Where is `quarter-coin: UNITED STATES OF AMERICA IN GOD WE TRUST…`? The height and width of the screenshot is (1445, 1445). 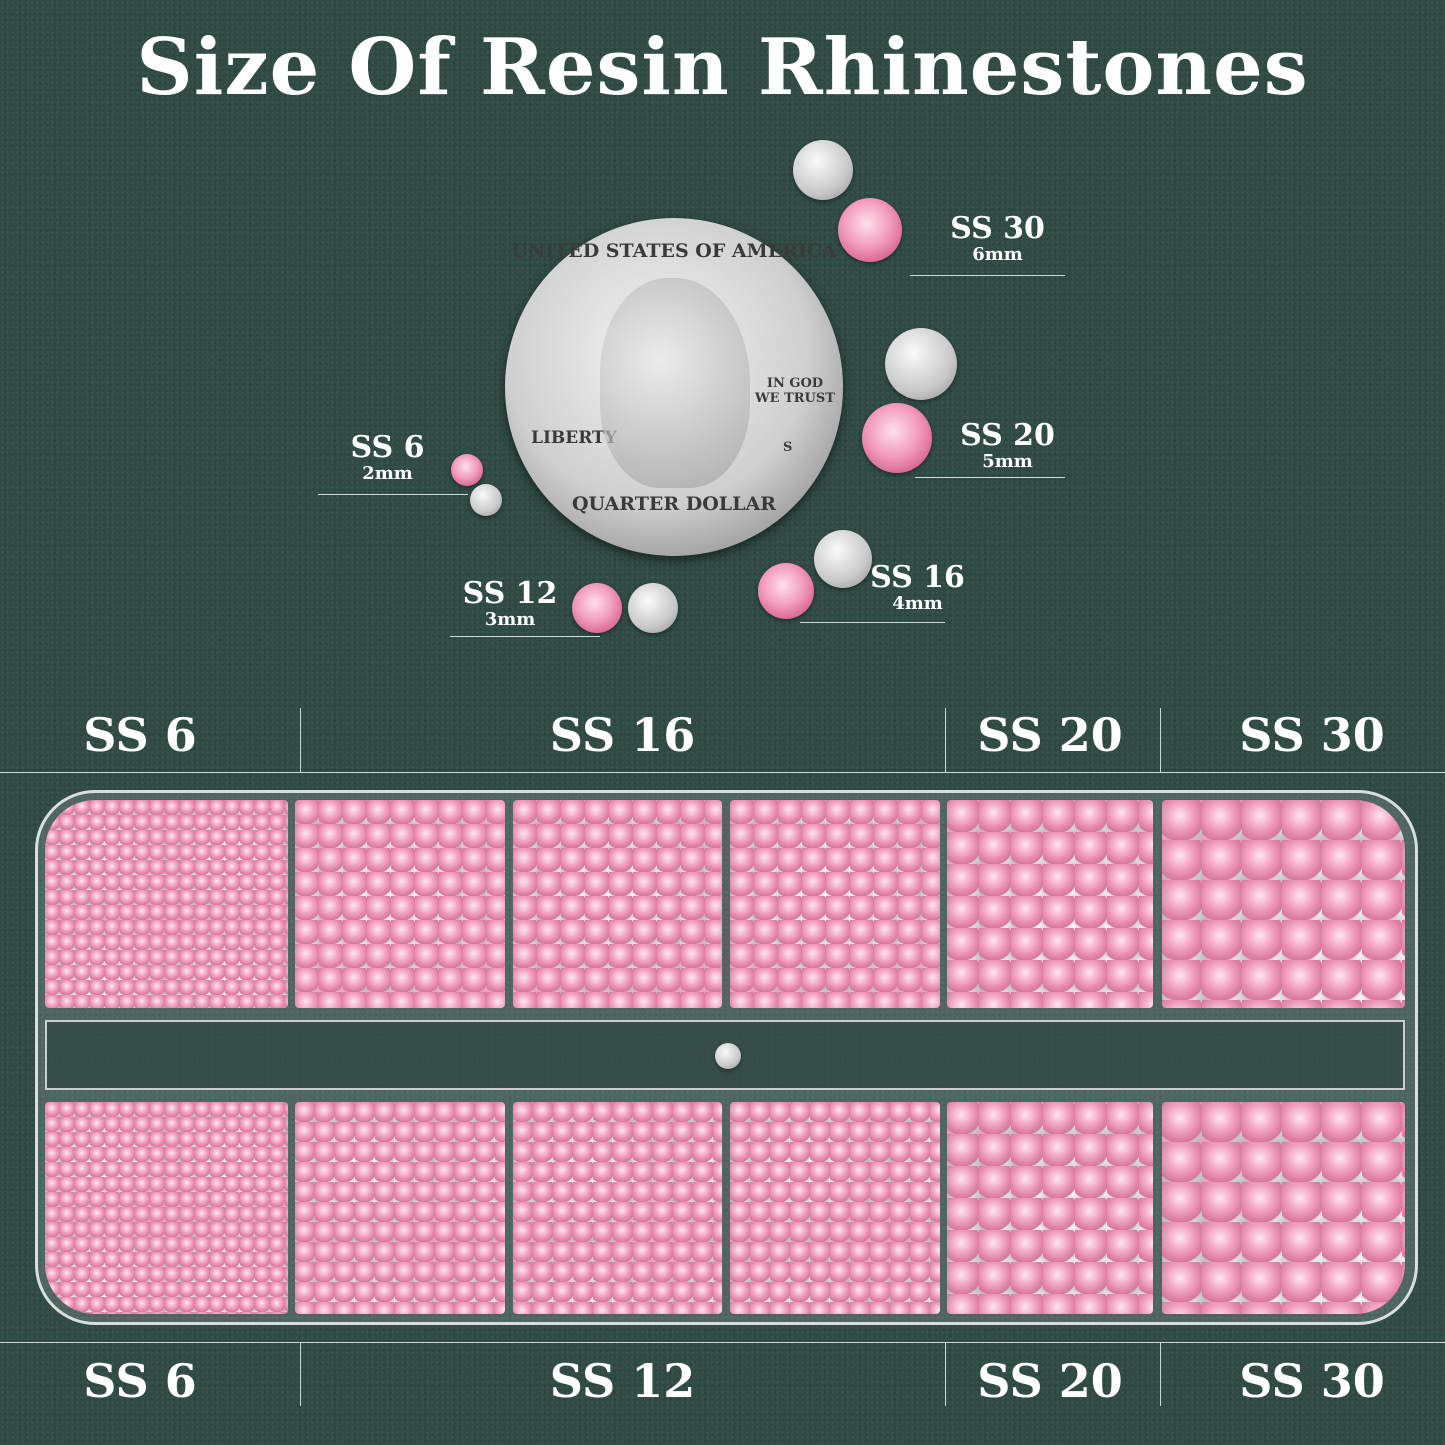
quarter-coin: UNITED STATES OF AMERICA IN GOD WE TRUST… is located at coordinates (674, 387).